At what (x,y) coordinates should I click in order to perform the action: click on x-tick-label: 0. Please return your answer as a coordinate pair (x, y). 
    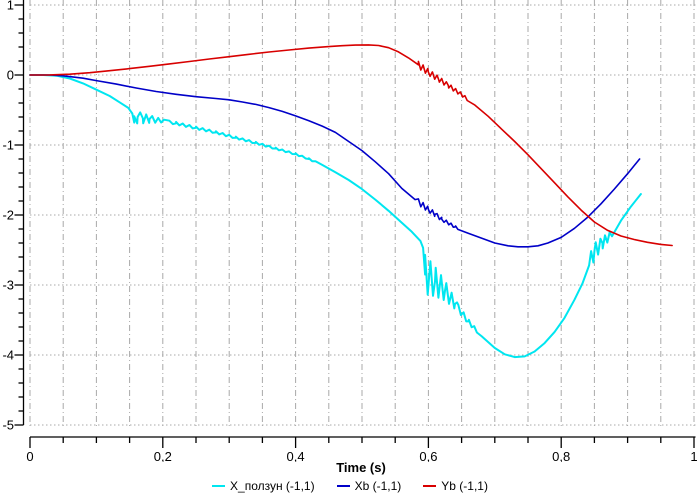
    Looking at the image, I should click on (29, 455).